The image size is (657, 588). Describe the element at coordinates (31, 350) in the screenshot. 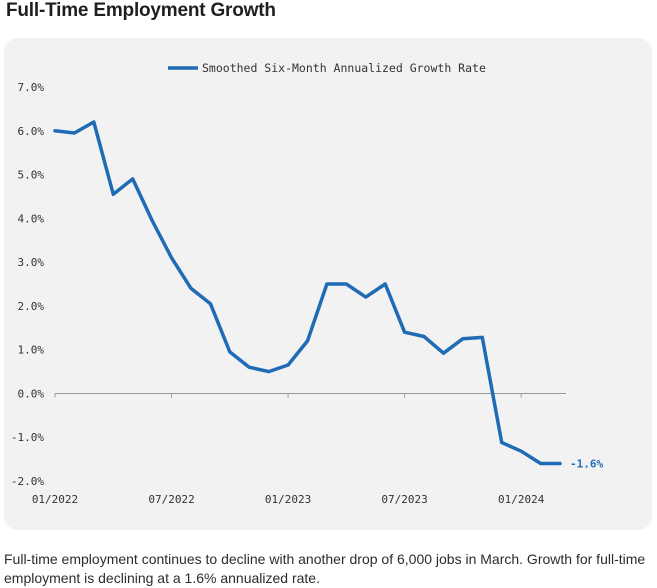

I see `y-tick-label: 1.0%` at that location.